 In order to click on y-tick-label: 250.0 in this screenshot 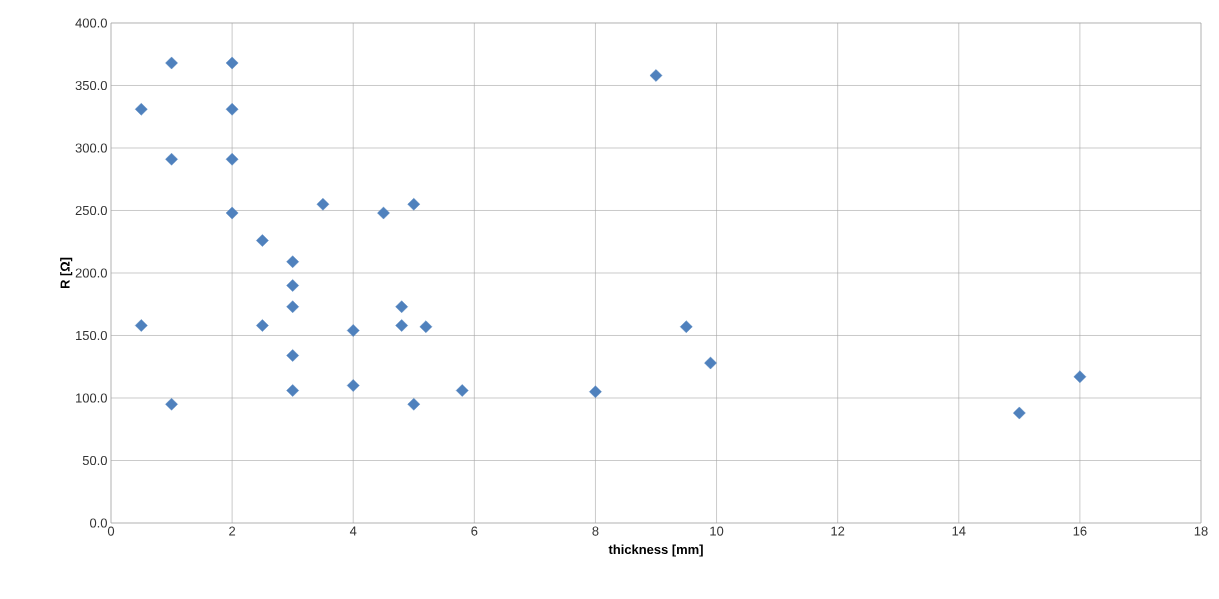, I will do `click(91, 210)`.